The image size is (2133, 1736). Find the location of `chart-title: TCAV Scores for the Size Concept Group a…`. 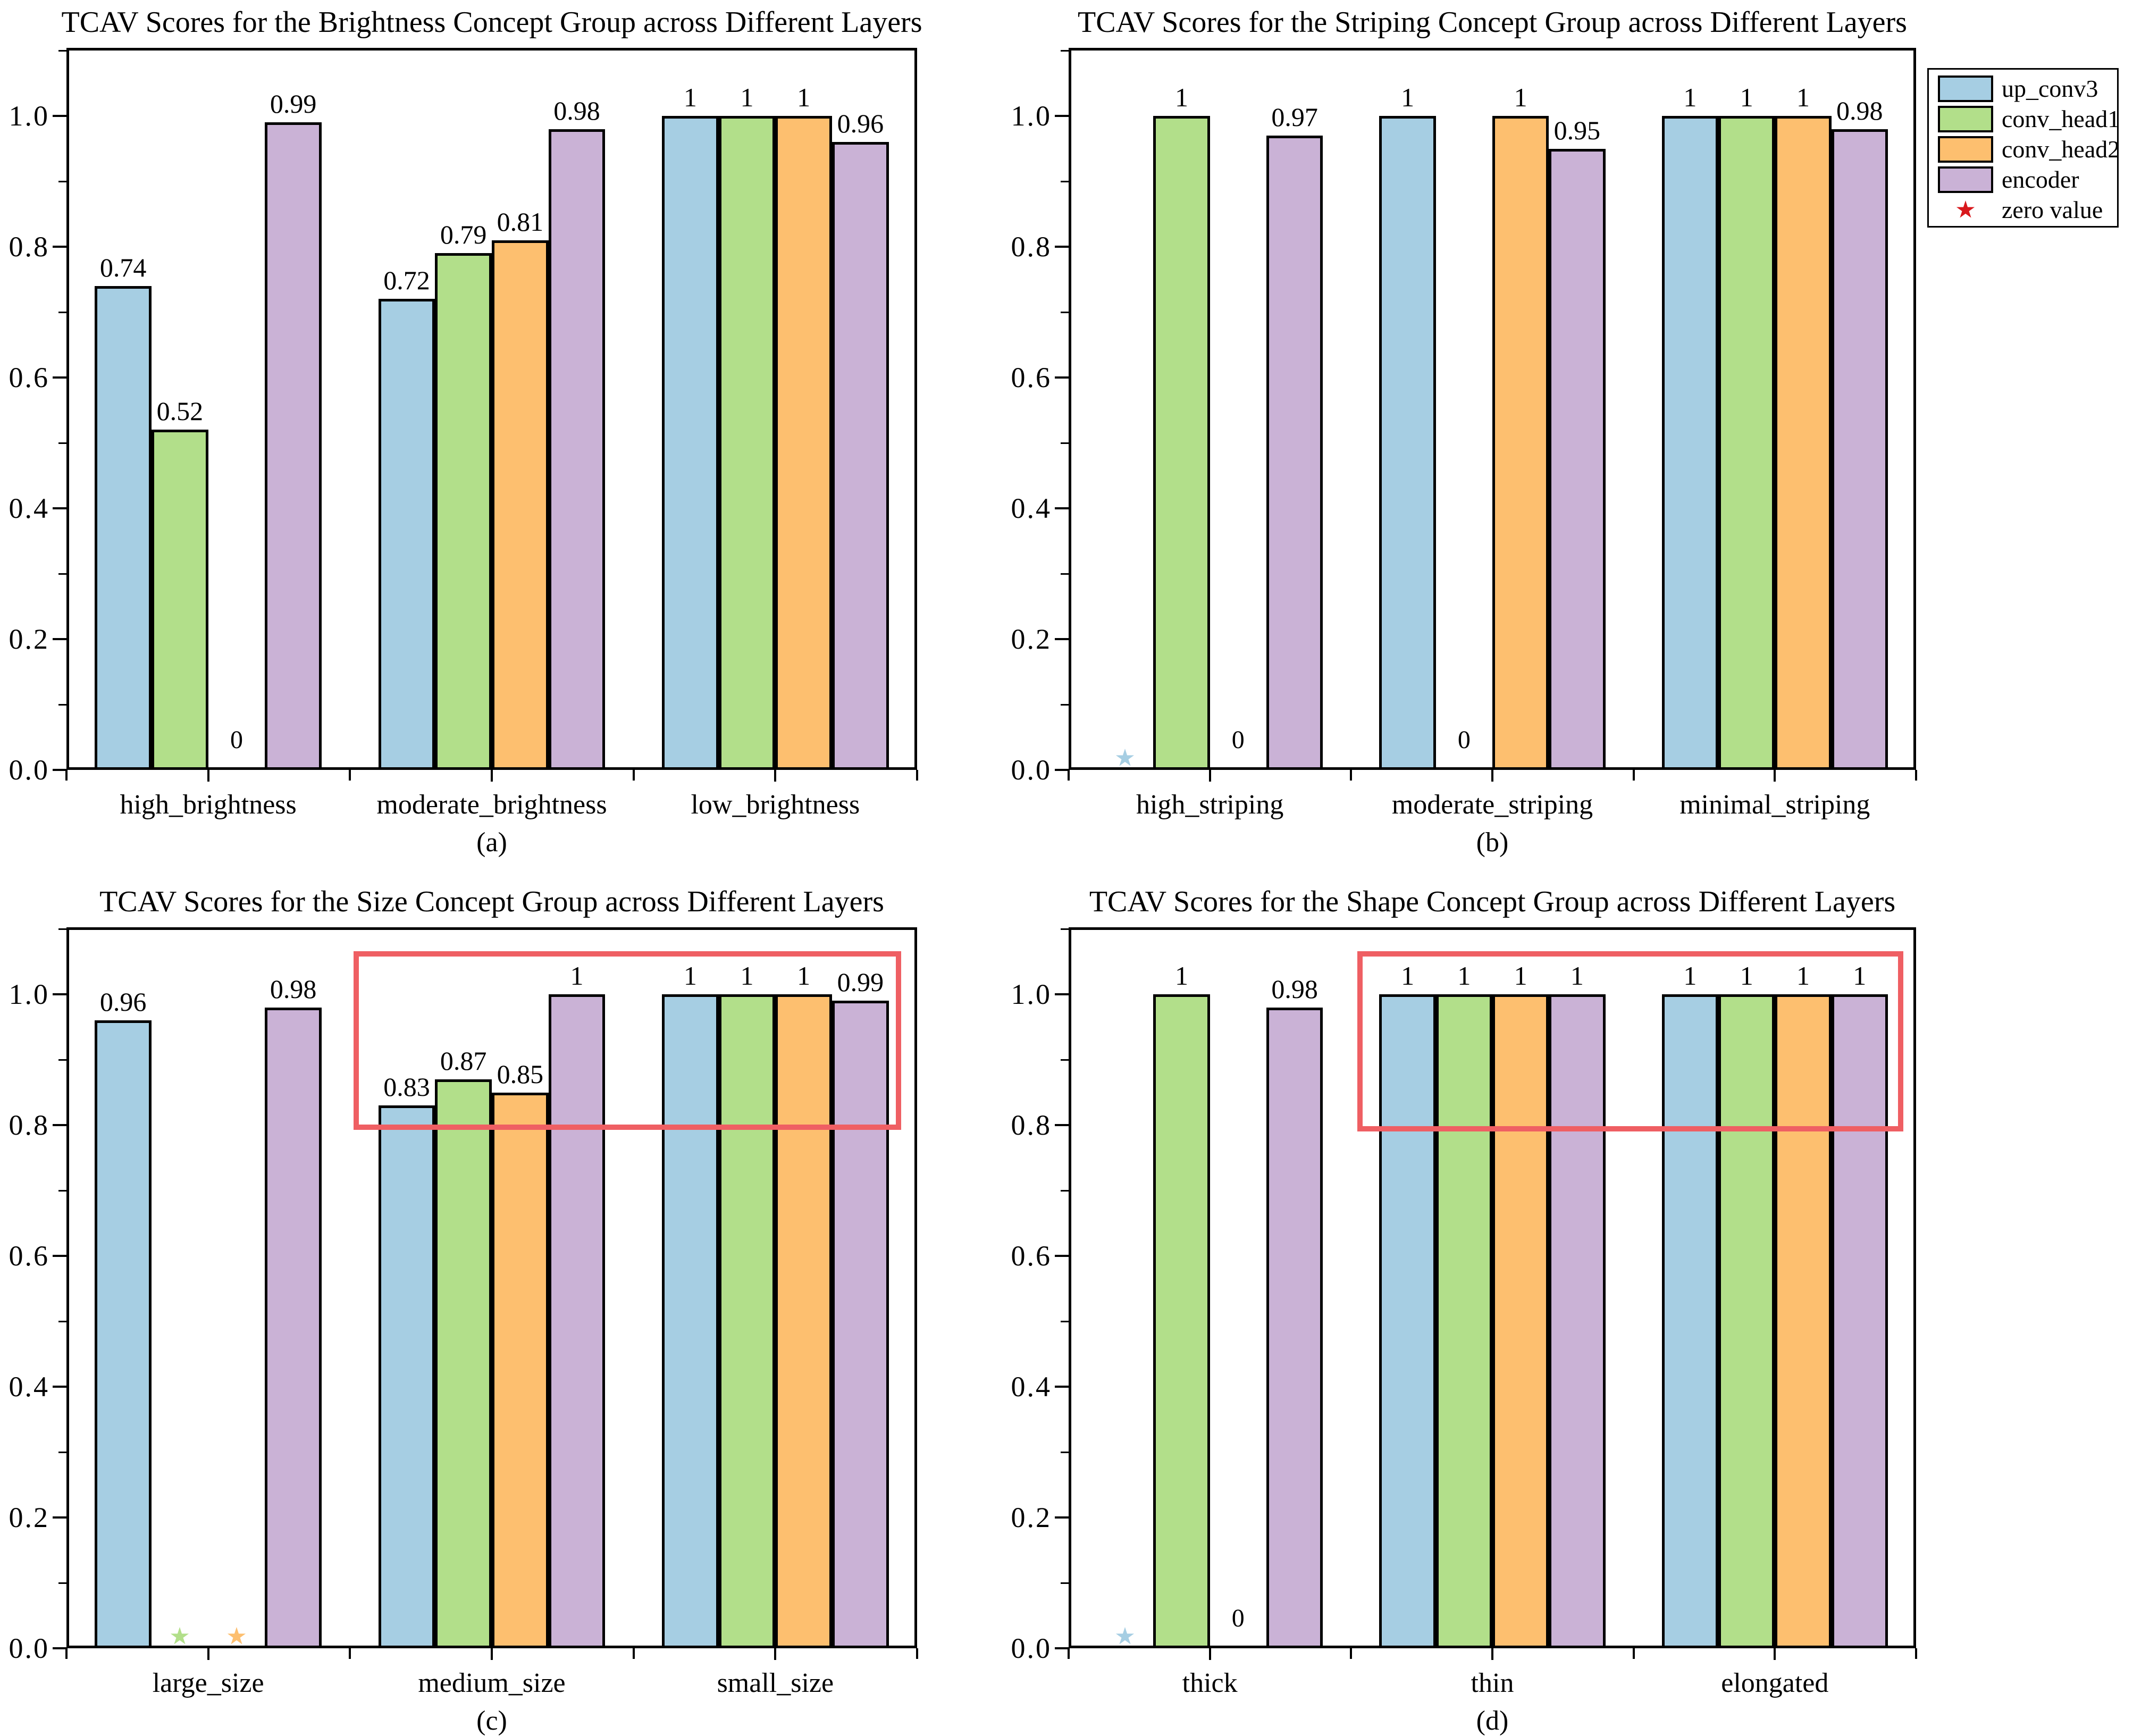

chart-title: TCAV Scores for the Size Concept Group a… is located at coordinates (491, 902).